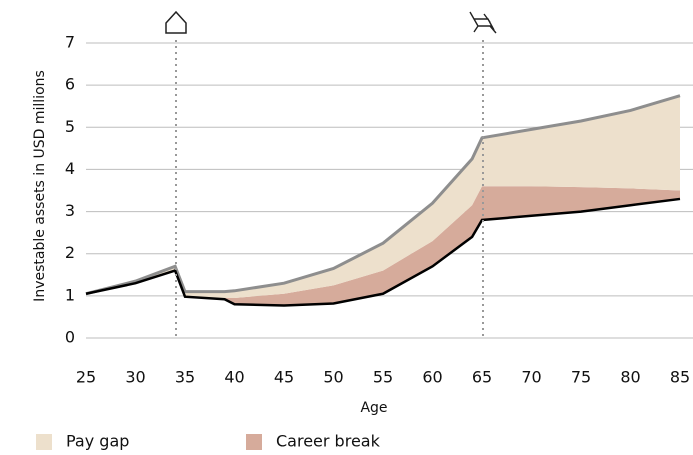  Describe the element at coordinates (373, 408) in the screenshot. I see `x-axis-label: Age` at that location.